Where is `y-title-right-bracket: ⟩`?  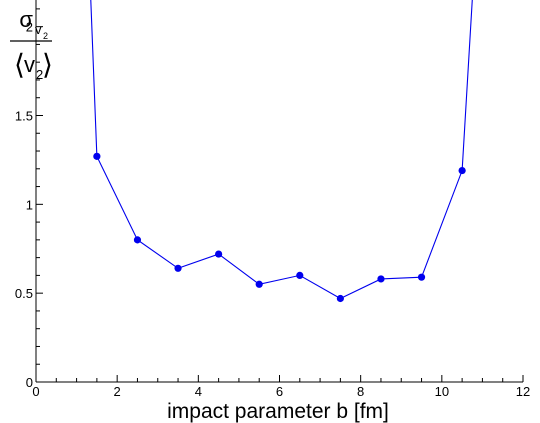 y-title-right-bracket: ⟩ is located at coordinates (47, 64).